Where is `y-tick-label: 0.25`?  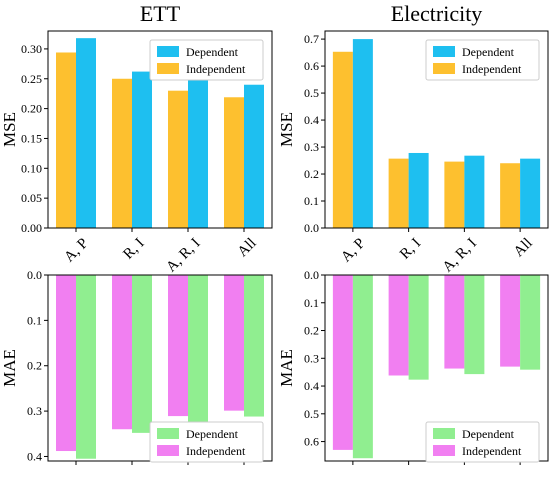
y-tick-label: 0.25 is located at coordinates (31, 79).